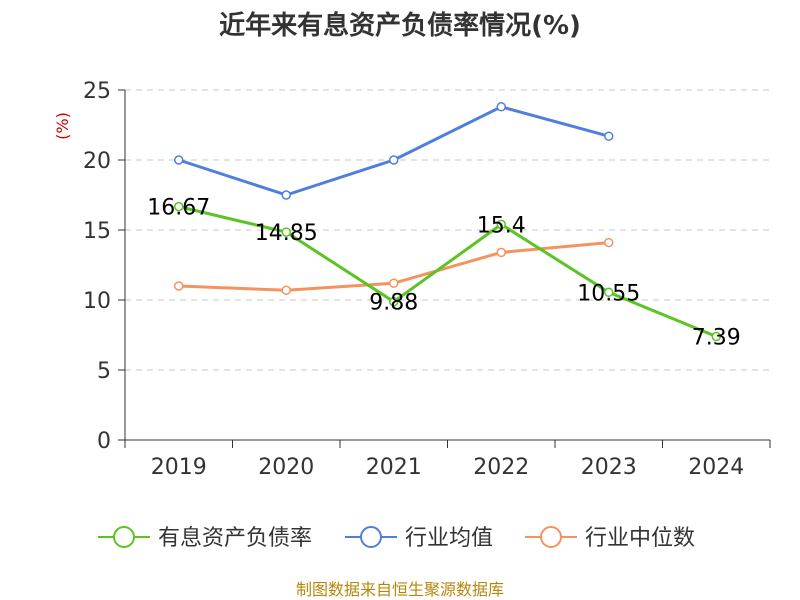 The image size is (800, 600). Describe the element at coordinates (62, 126) in the screenshot. I see `y-axis-label: (%)` at that location.